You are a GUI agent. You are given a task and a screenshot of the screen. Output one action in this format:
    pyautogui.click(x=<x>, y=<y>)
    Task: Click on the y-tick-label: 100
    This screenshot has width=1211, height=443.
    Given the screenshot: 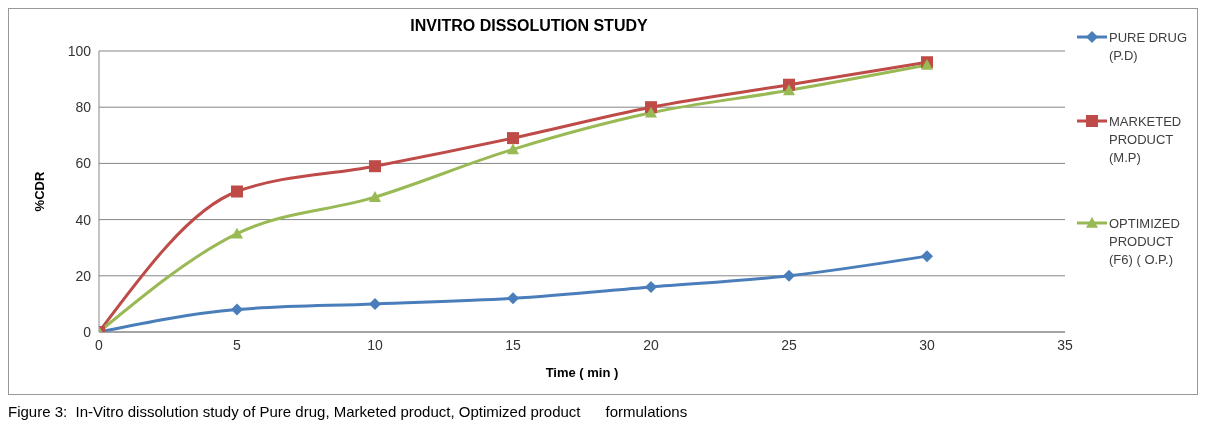 What is the action you would take?
    pyautogui.click(x=79, y=50)
    